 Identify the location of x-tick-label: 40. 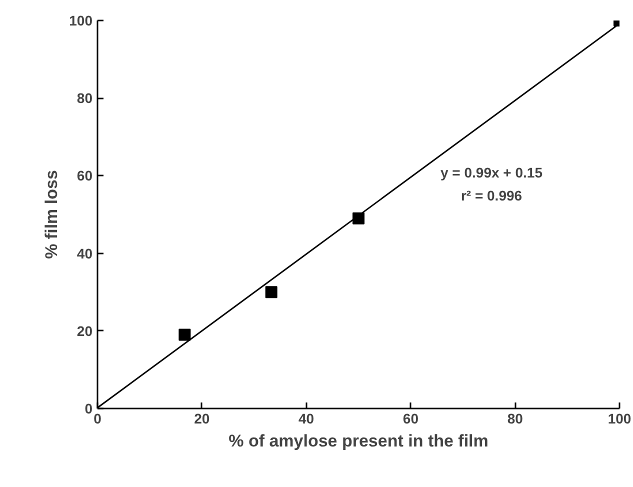
(306, 418).